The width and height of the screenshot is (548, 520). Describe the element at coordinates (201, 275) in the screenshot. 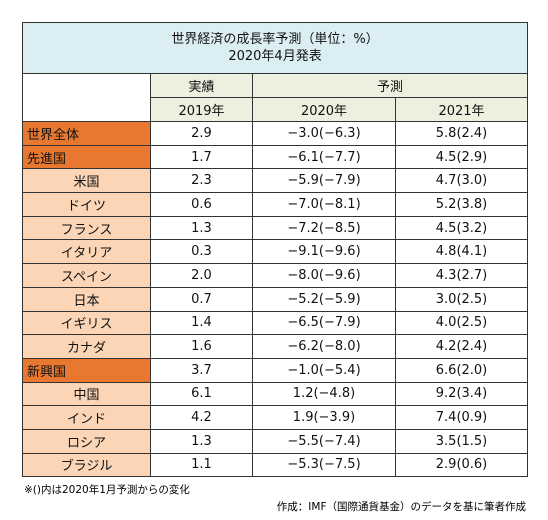

I see `value-cell: 2.0` at that location.